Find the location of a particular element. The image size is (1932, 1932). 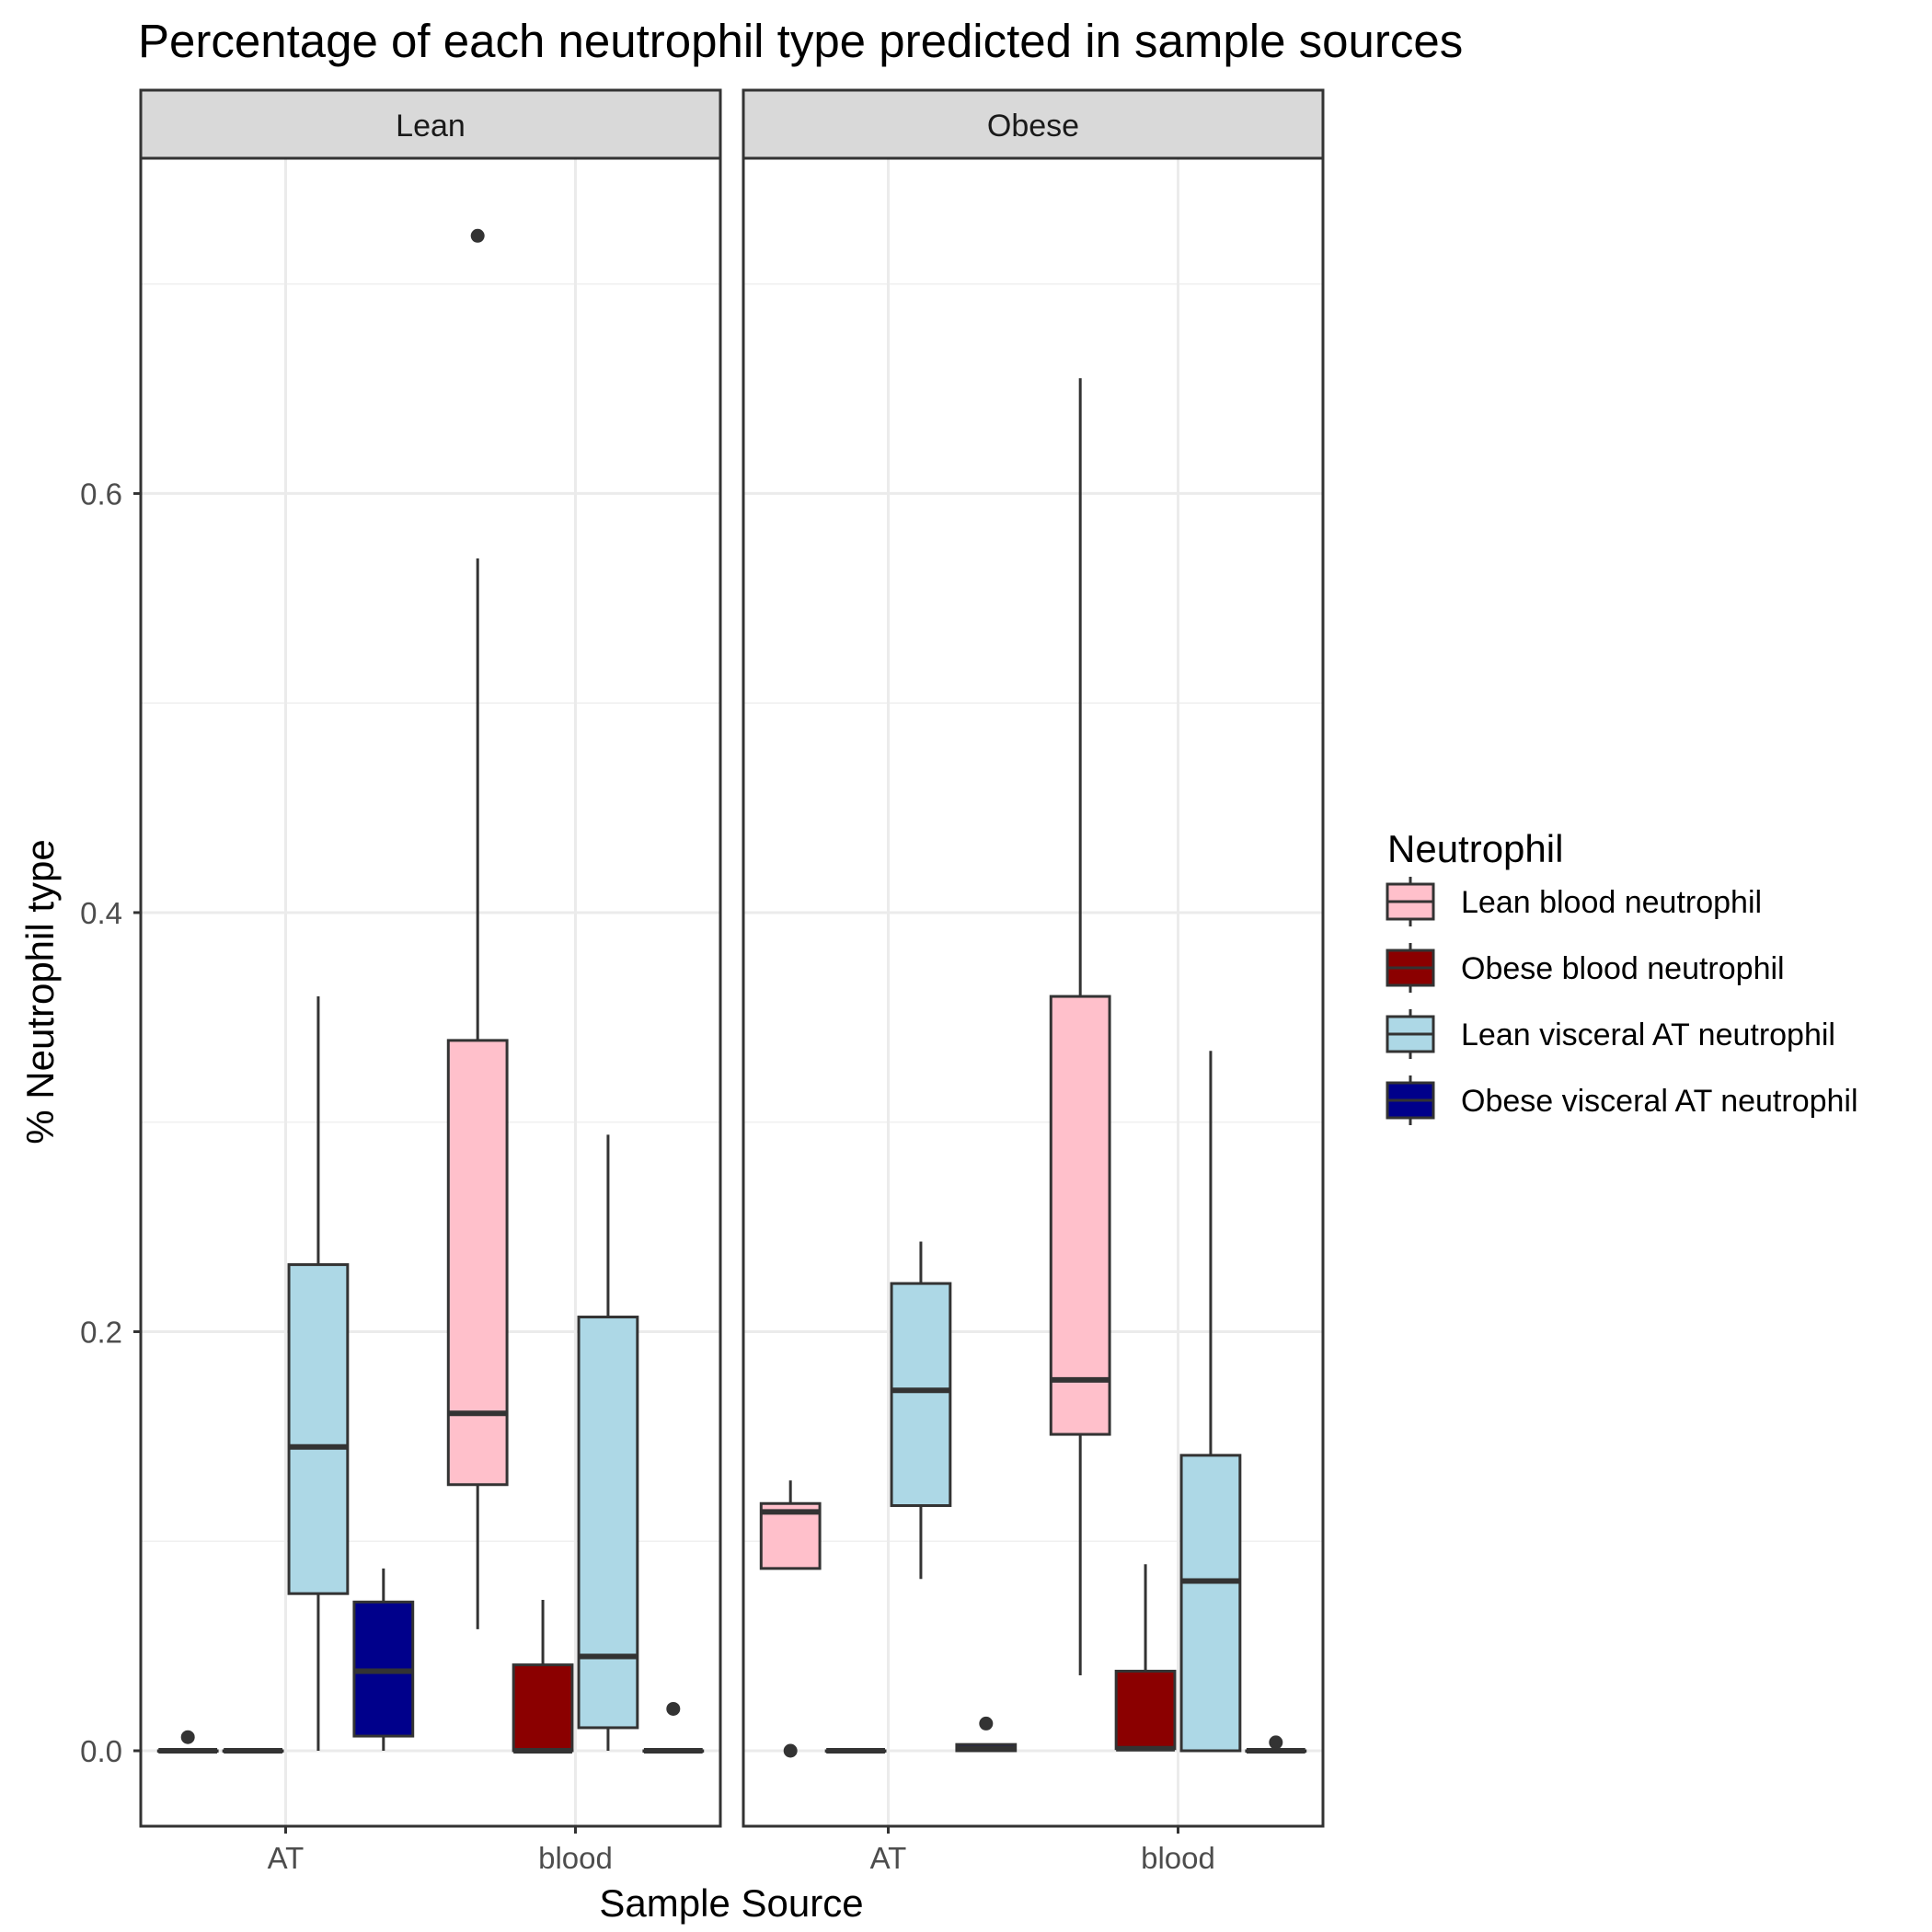

legend-label: Lean visceral AT neutrophil is located at coordinates (1648, 1035).